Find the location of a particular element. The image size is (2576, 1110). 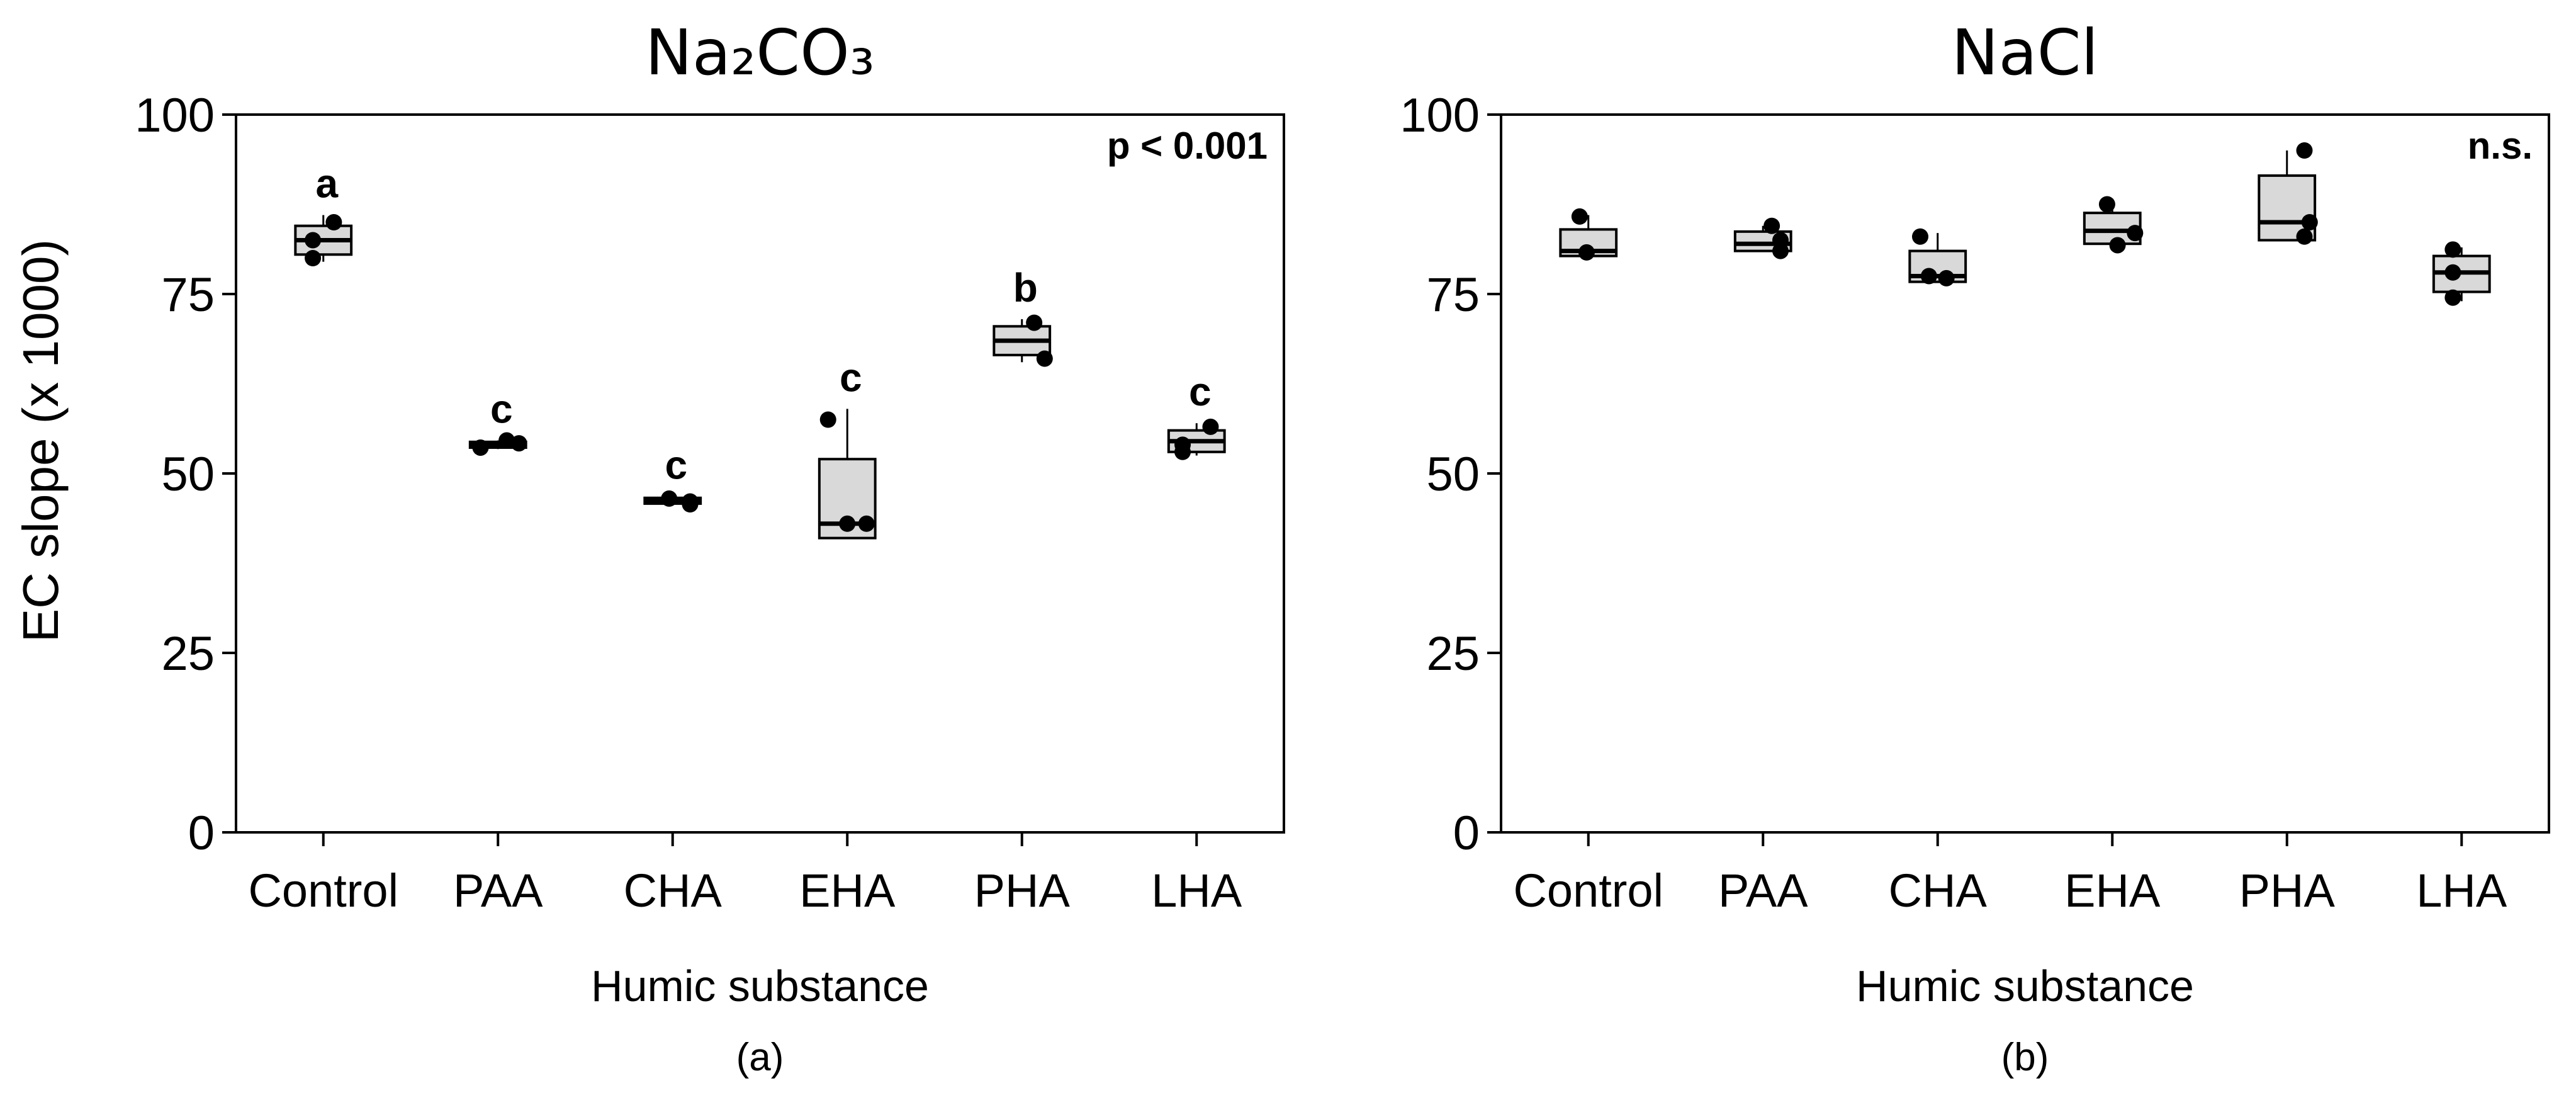

stat-label: p < 0.001 is located at coordinates (1187, 146).